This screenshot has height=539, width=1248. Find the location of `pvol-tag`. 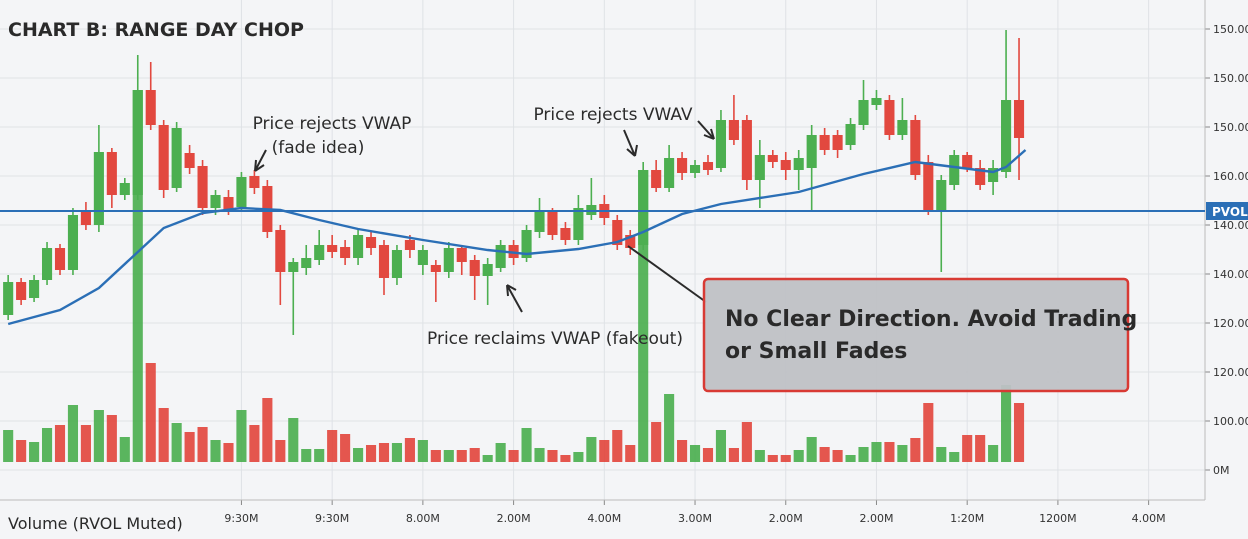

pvol-tag is located at coordinates (1227, 211).